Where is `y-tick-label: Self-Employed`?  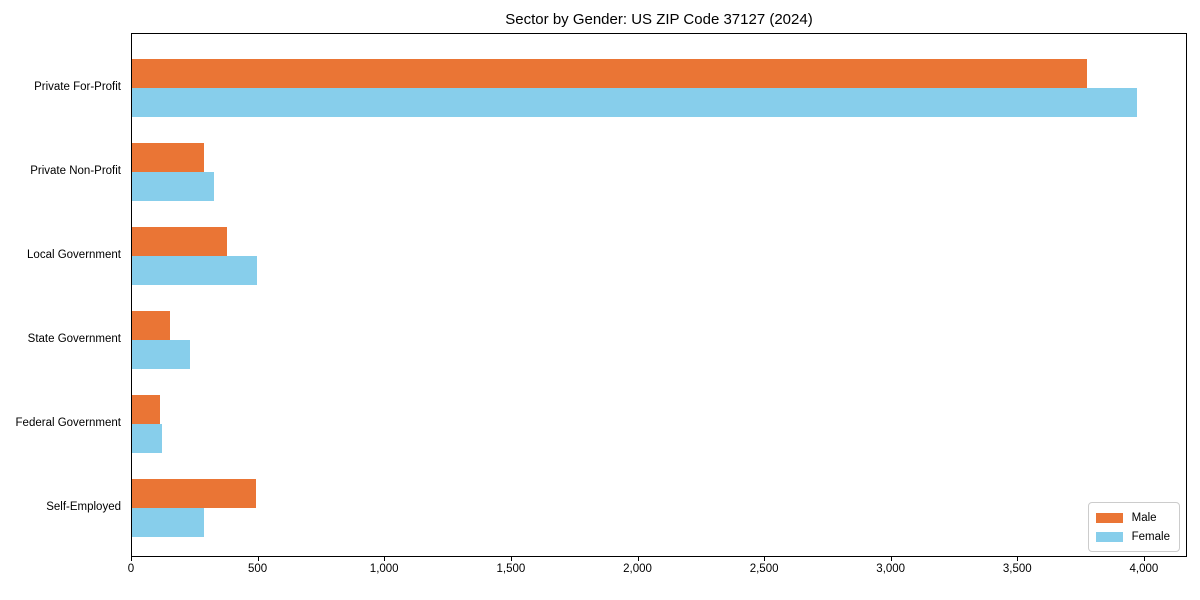 y-tick-label: Self-Employed is located at coordinates (83, 507).